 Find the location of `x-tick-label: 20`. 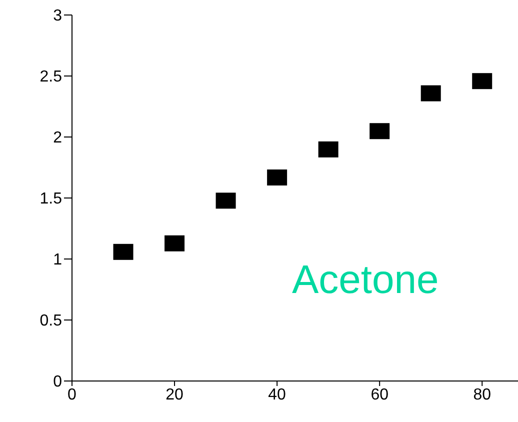

x-tick-label: 20 is located at coordinates (175, 395).